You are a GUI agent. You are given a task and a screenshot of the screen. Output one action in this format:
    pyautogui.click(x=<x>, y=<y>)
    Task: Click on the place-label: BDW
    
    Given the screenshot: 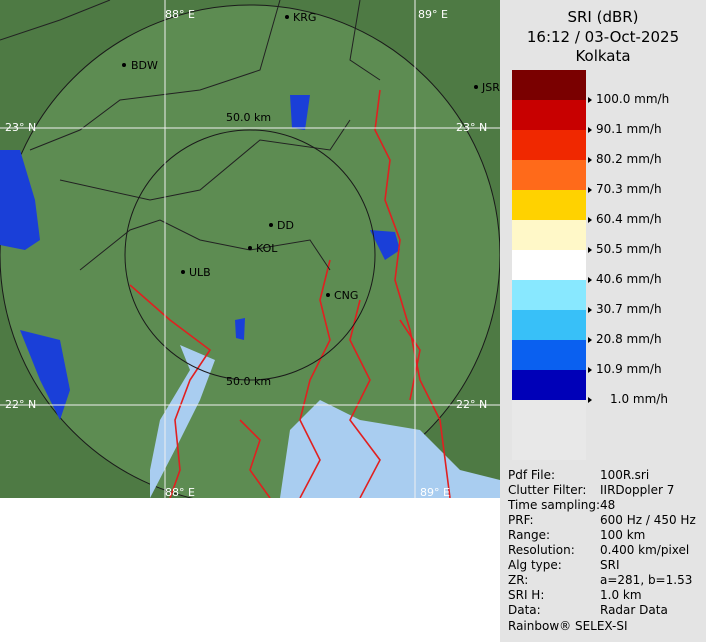 What is the action you would take?
    pyautogui.click(x=144, y=65)
    